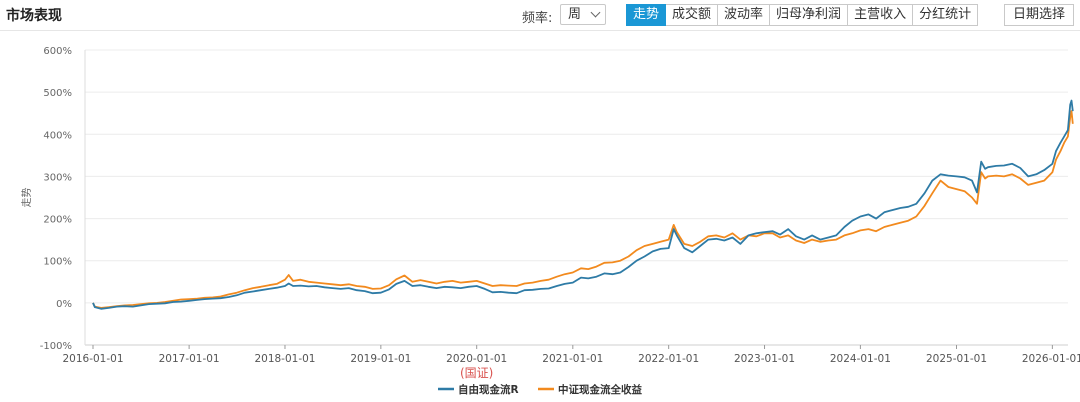  I want to click on x-tick-label: 2016-01-01, so click(92, 359).